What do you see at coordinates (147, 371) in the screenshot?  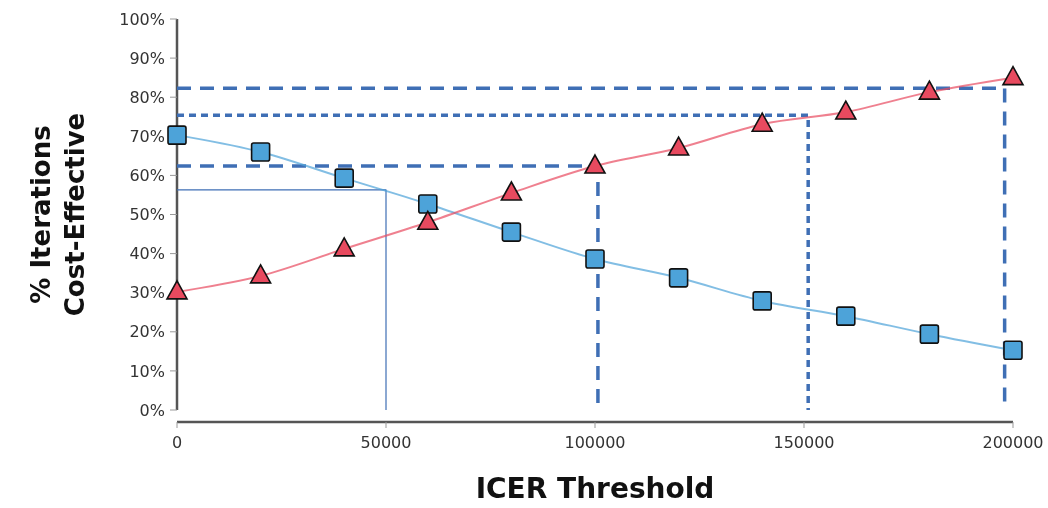 I see `y-tick-label: 10%` at bounding box center [147, 371].